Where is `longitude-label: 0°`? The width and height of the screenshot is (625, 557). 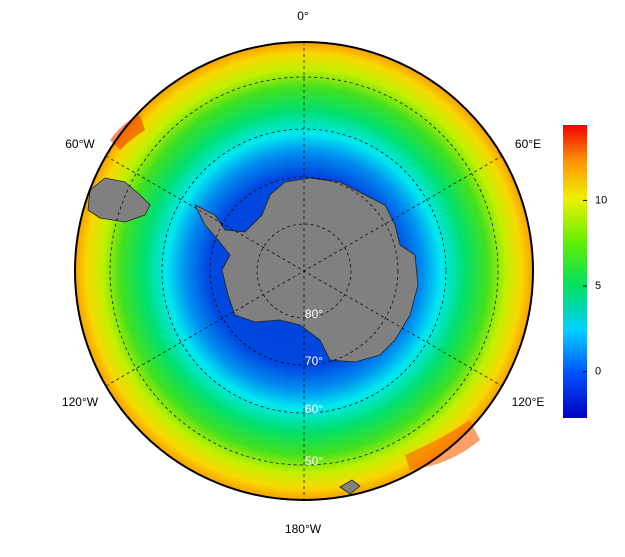 longitude-label: 0° is located at coordinates (303, 16).